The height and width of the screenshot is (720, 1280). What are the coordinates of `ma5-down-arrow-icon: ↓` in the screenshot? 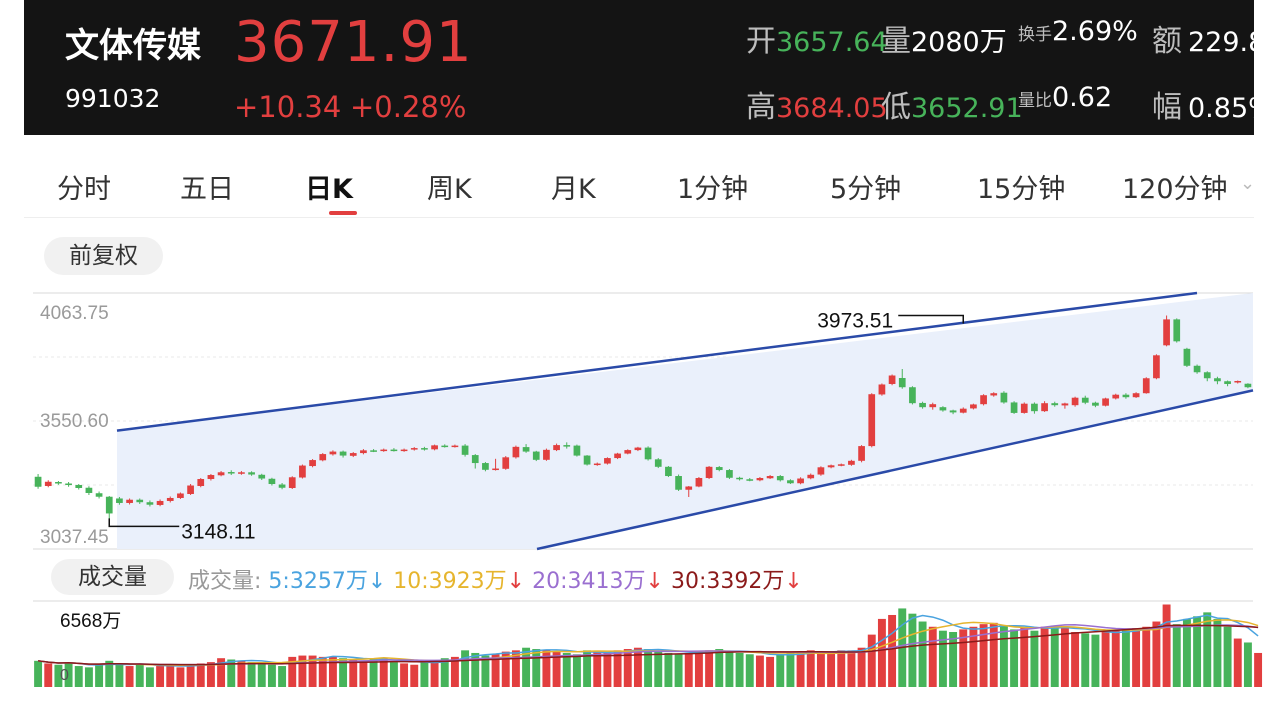 It's located at (377, 581).